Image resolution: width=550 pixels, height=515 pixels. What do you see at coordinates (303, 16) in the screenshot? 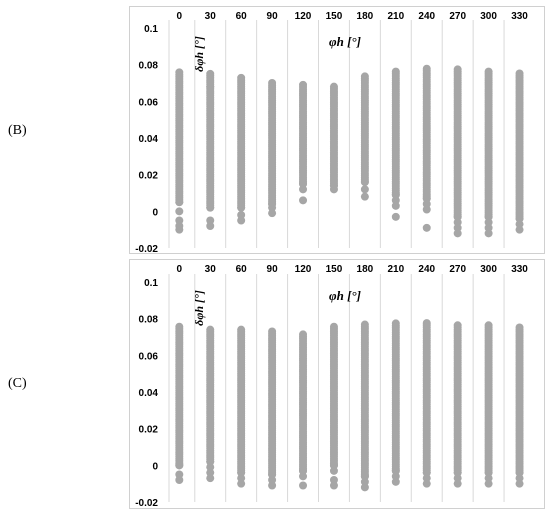
I see `x-tick-label: 120` at bounding box center [303, 16].